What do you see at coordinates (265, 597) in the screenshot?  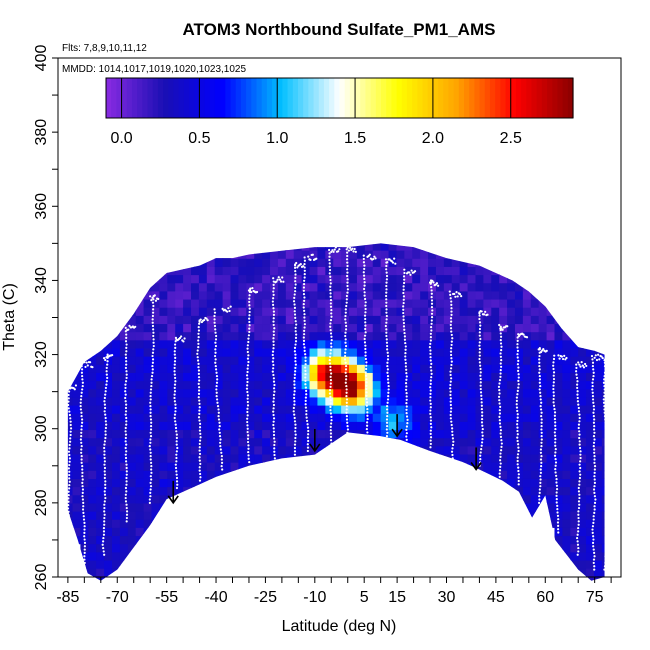 I see `x-tick-label: -25` at bounding box center [265, 597].